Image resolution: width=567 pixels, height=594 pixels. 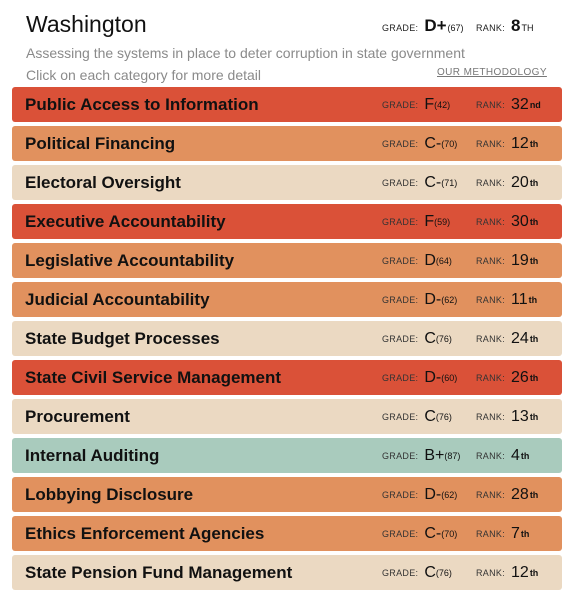 I want to click on category-name: Lobbying Disclosure, so click(x=109, y=494).